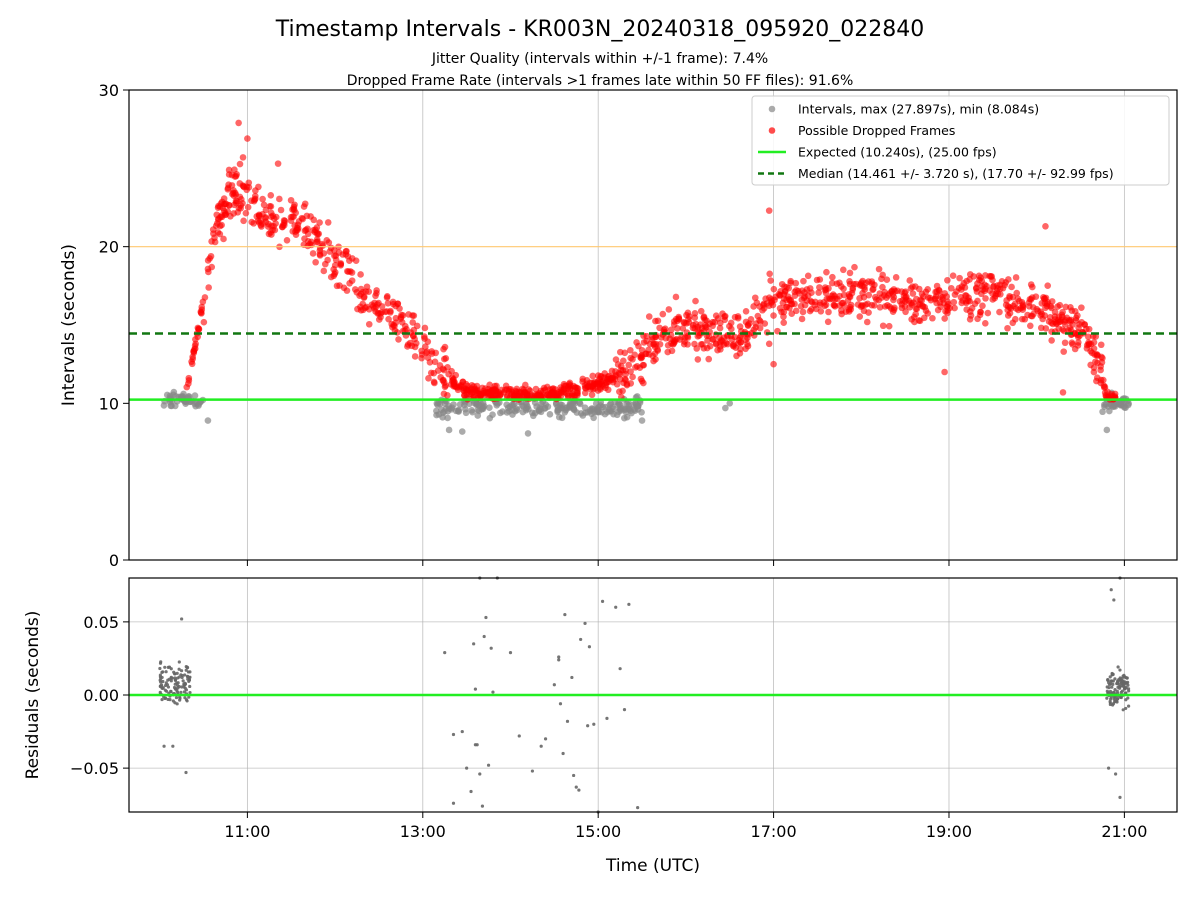  I want to click on intervals-y-axis-label: Intervals (seconds), so click(69, 325).